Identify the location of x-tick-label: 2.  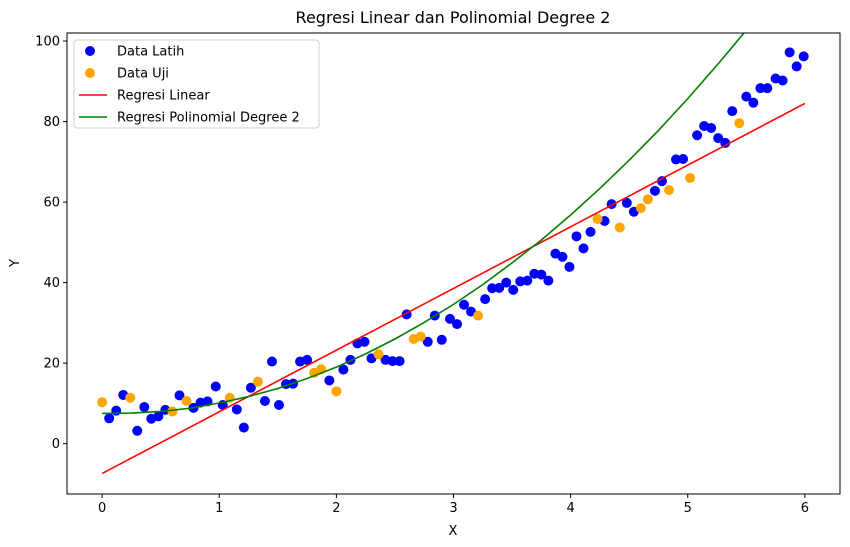
(336, 508).